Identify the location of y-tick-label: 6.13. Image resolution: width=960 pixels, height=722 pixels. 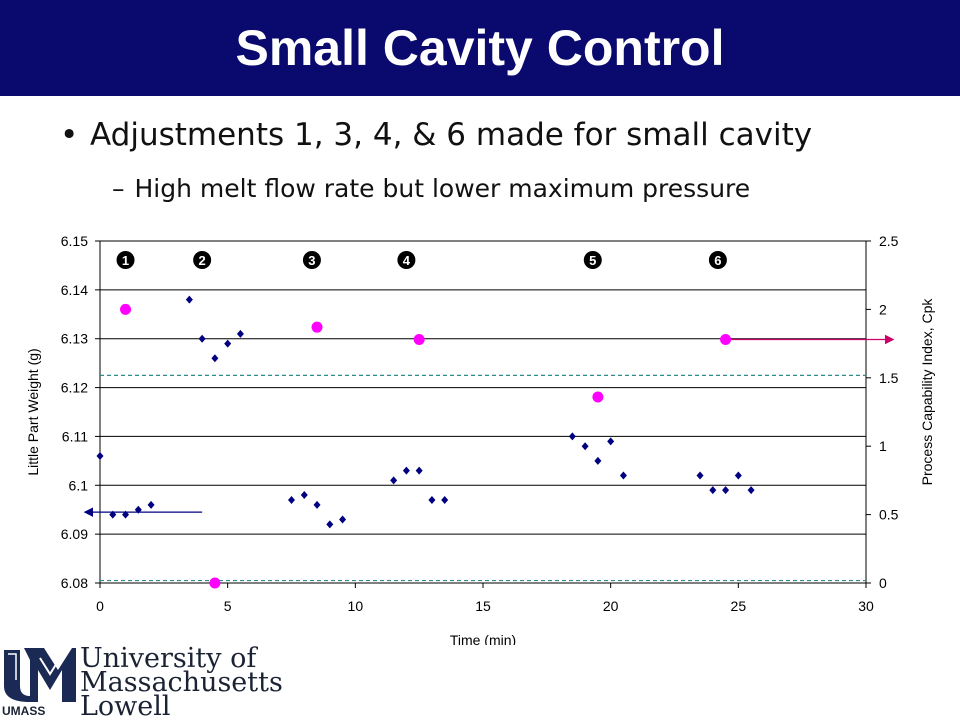
(74, 339).